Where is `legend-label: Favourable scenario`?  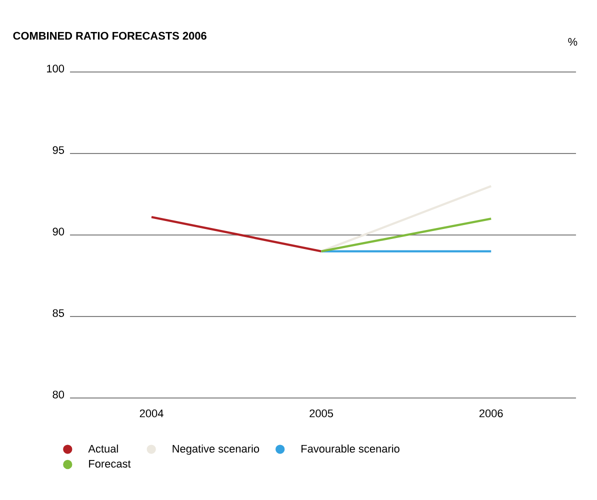
legend-label: Favourable scenario is located at coordinates (351, 448).